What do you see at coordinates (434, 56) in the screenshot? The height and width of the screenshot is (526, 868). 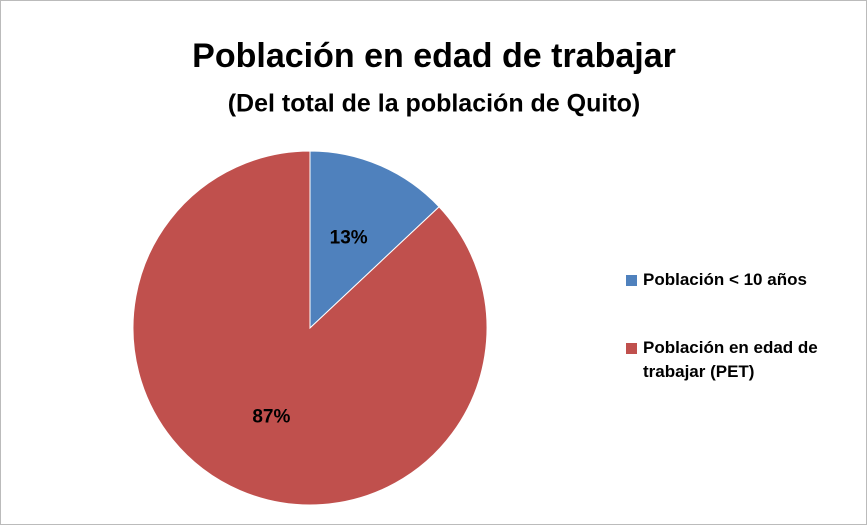 I see `chart-title: Población en edad de trabajar` at bounding box center [434, 56].